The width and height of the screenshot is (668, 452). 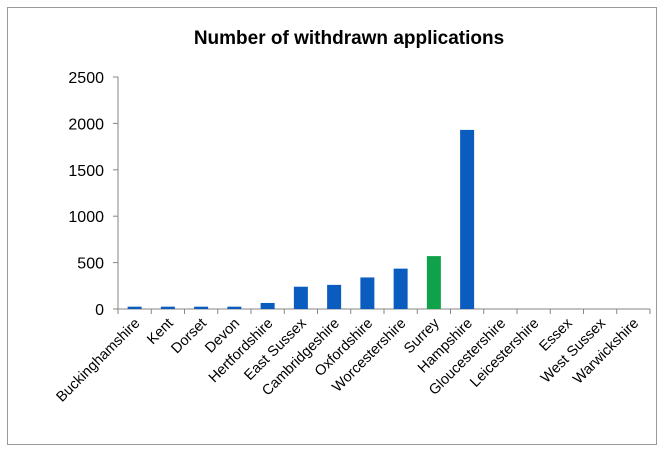 I want to click on y-tick-label: 1500, so click(x=86, y=171).